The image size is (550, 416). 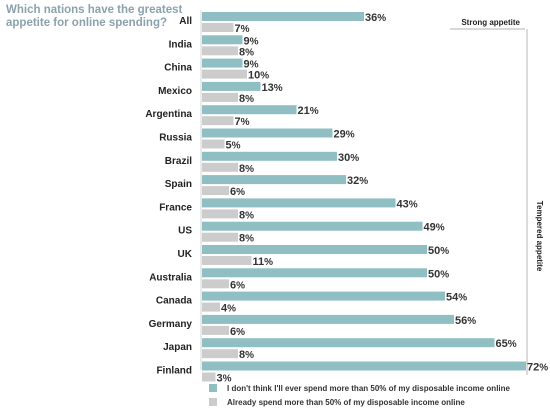 What do you see at coordinates (185, 21) in the screenshot?
I see `category-label-all: All` at bounding box center [185, 21].